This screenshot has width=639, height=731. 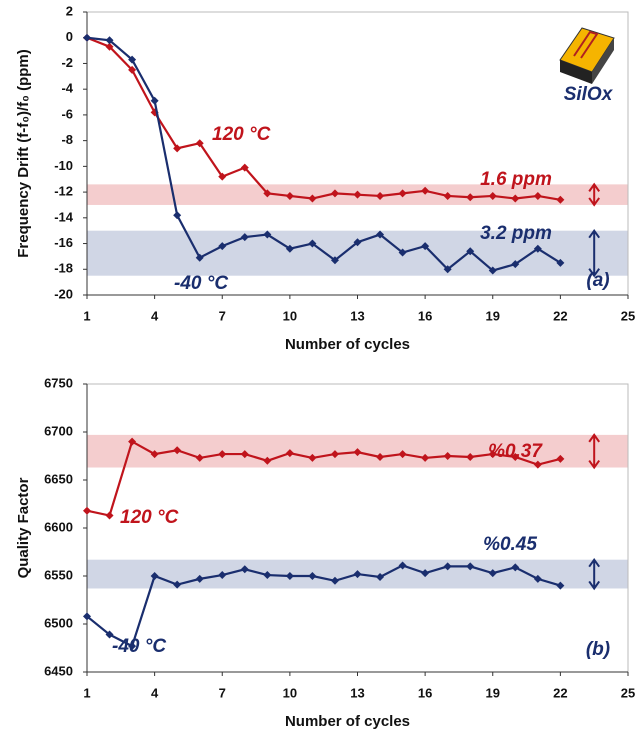 What do you see at coordinates (63, 165) in the screenshot?
I see `y-tick-label: -10` at bounding box center [63, 165].